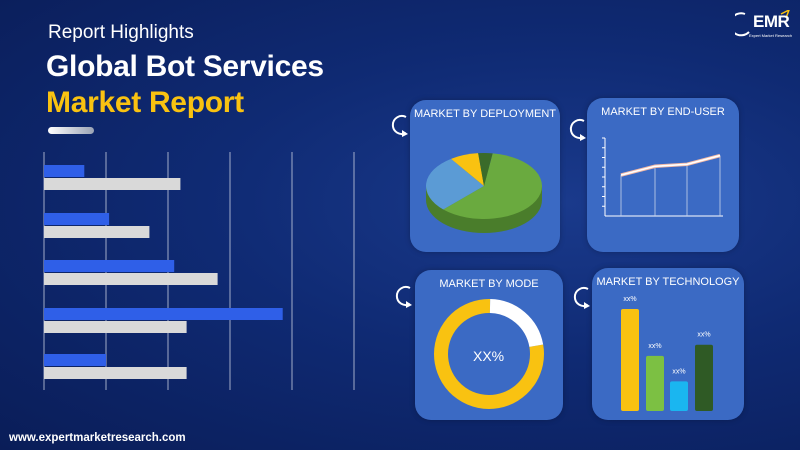  Describe the element at coordinates (670, 165) in the screenshot. I see `line-series` at that location.